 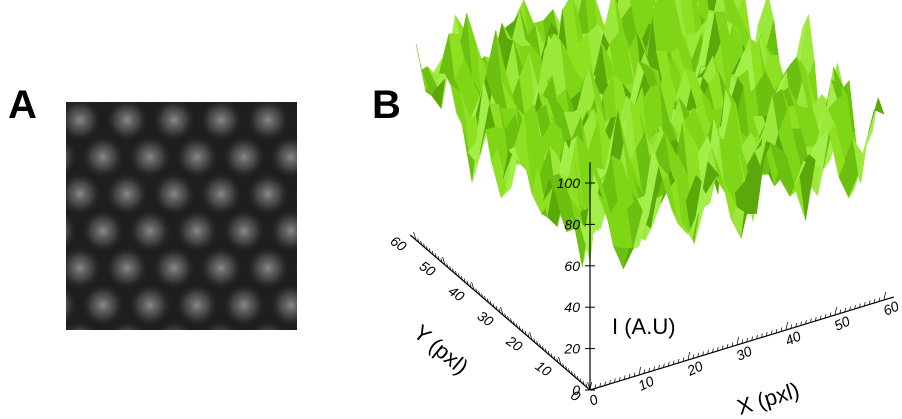 I want to click on x-tick-label: 60, so click(x=891, y=308).